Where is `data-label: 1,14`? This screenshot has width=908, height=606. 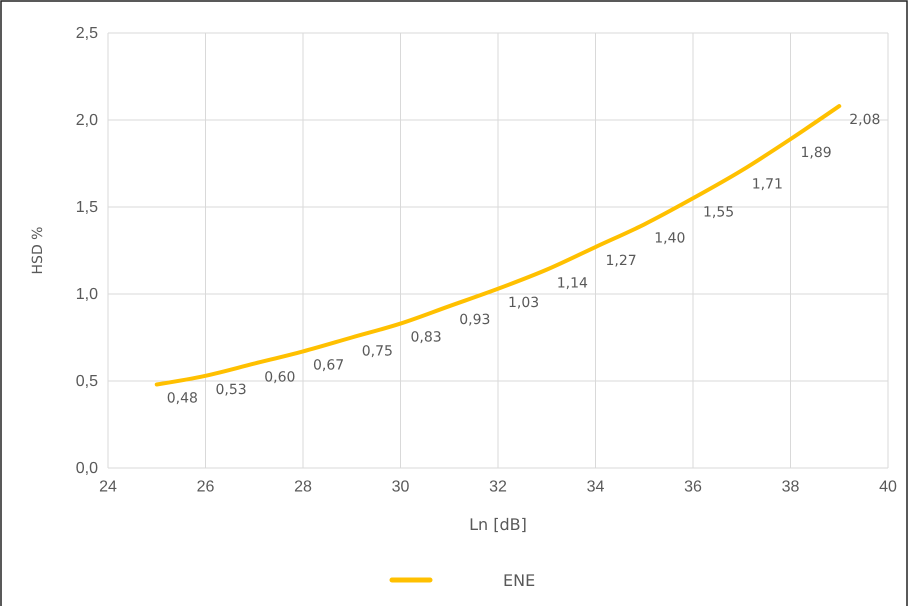
data-label: 1,14 is located at coordinates (572, 284).